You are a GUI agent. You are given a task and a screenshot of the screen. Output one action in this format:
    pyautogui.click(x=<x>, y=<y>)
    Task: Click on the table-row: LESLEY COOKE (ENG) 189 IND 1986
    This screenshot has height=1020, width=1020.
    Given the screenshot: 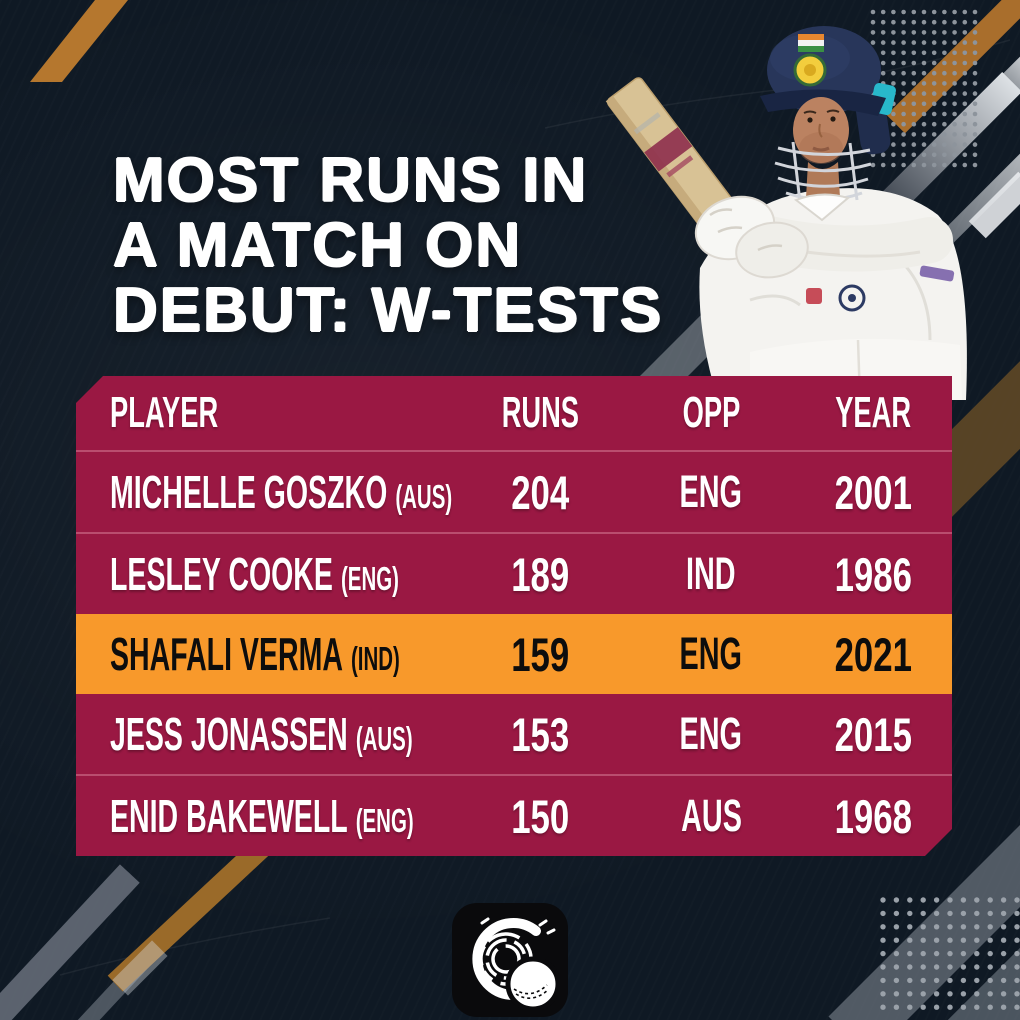 What is the action you would take?
    pyautogui.click(x=514, y=574)
    